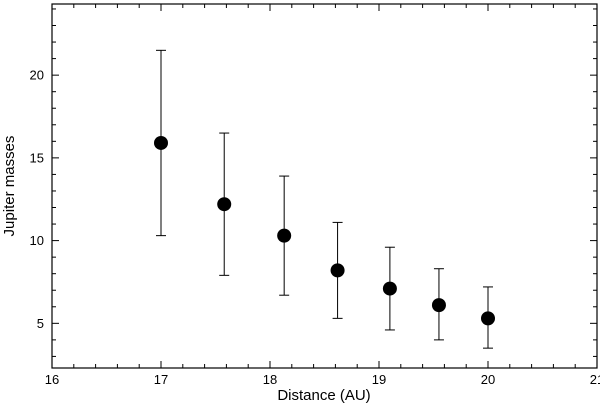 The image size is (600, 407). I want to click on y-tick-label: 15, so click(37, 157).